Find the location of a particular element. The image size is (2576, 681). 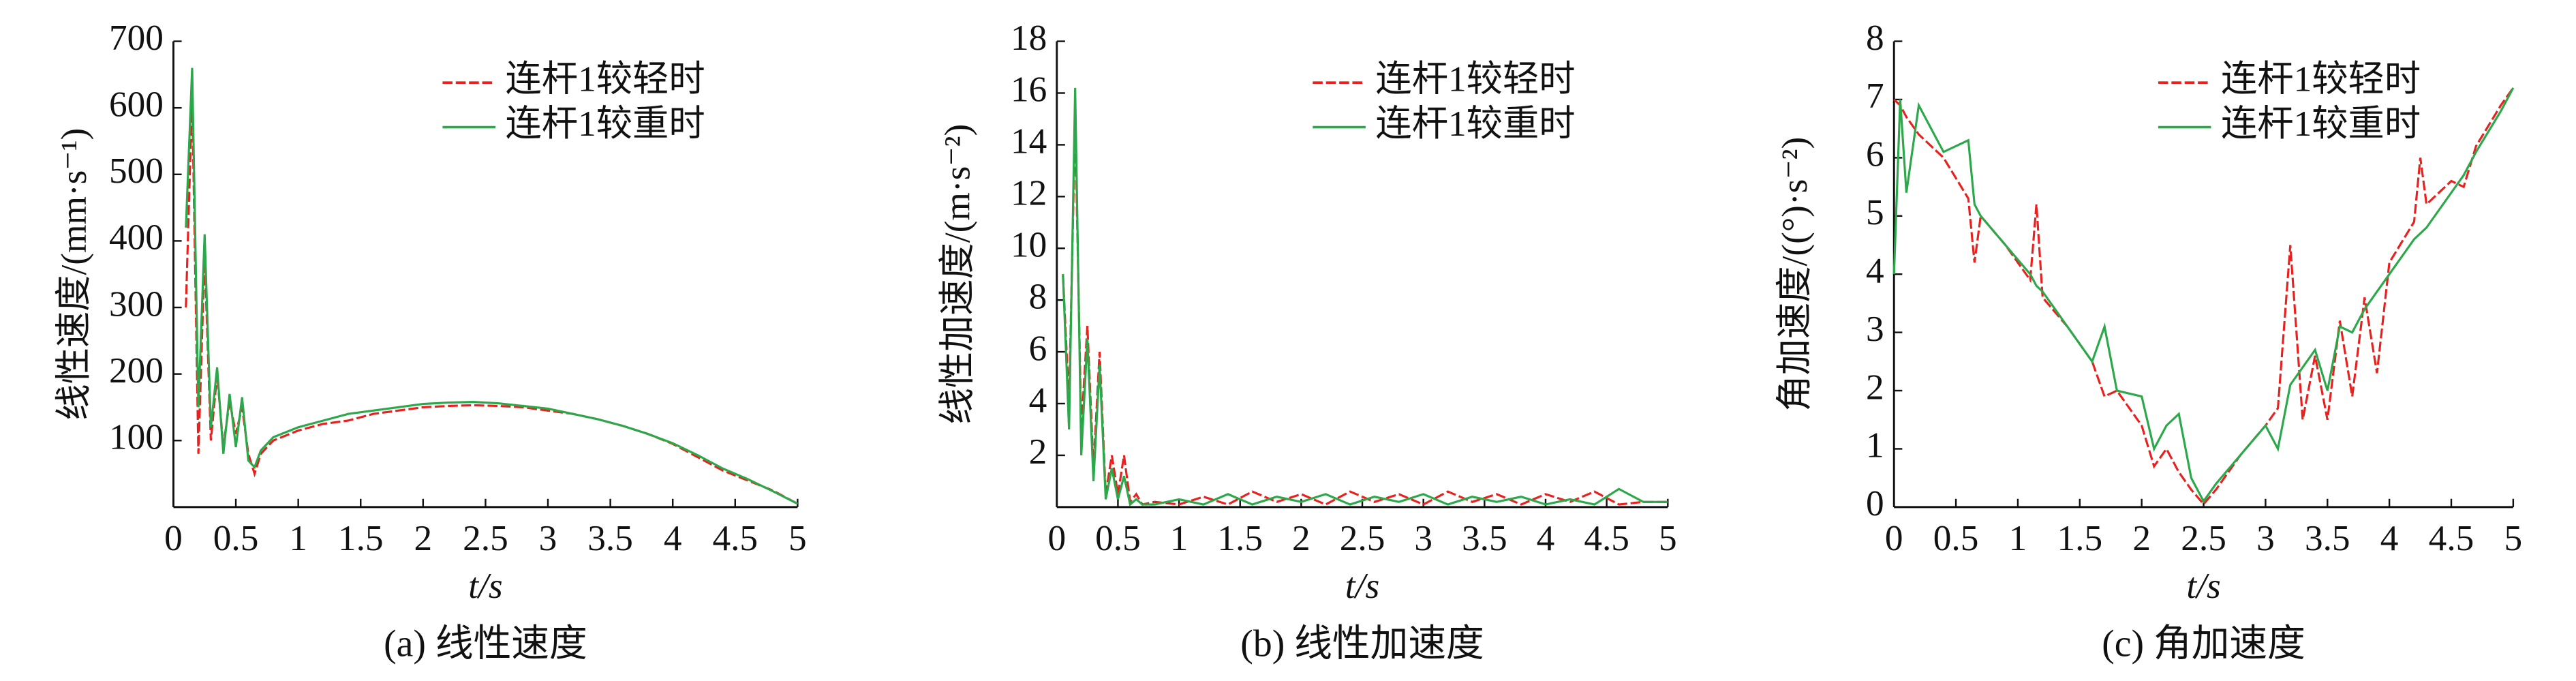

y-tick-label: 12 is located at coordinates (1029, 193).